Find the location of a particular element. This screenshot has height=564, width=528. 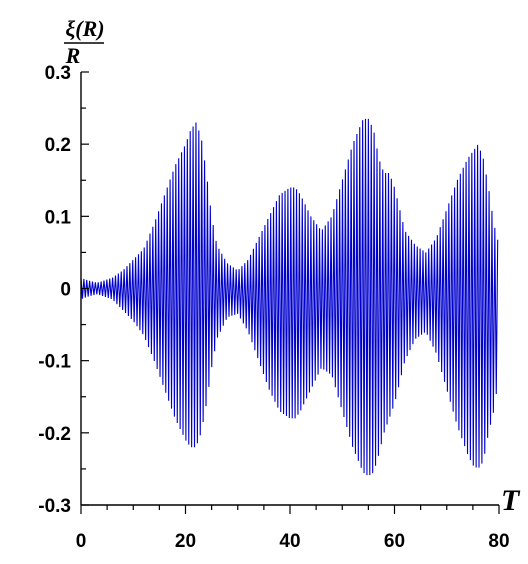

y-tick-label: -0.2 is located at coordinates (54, 434).